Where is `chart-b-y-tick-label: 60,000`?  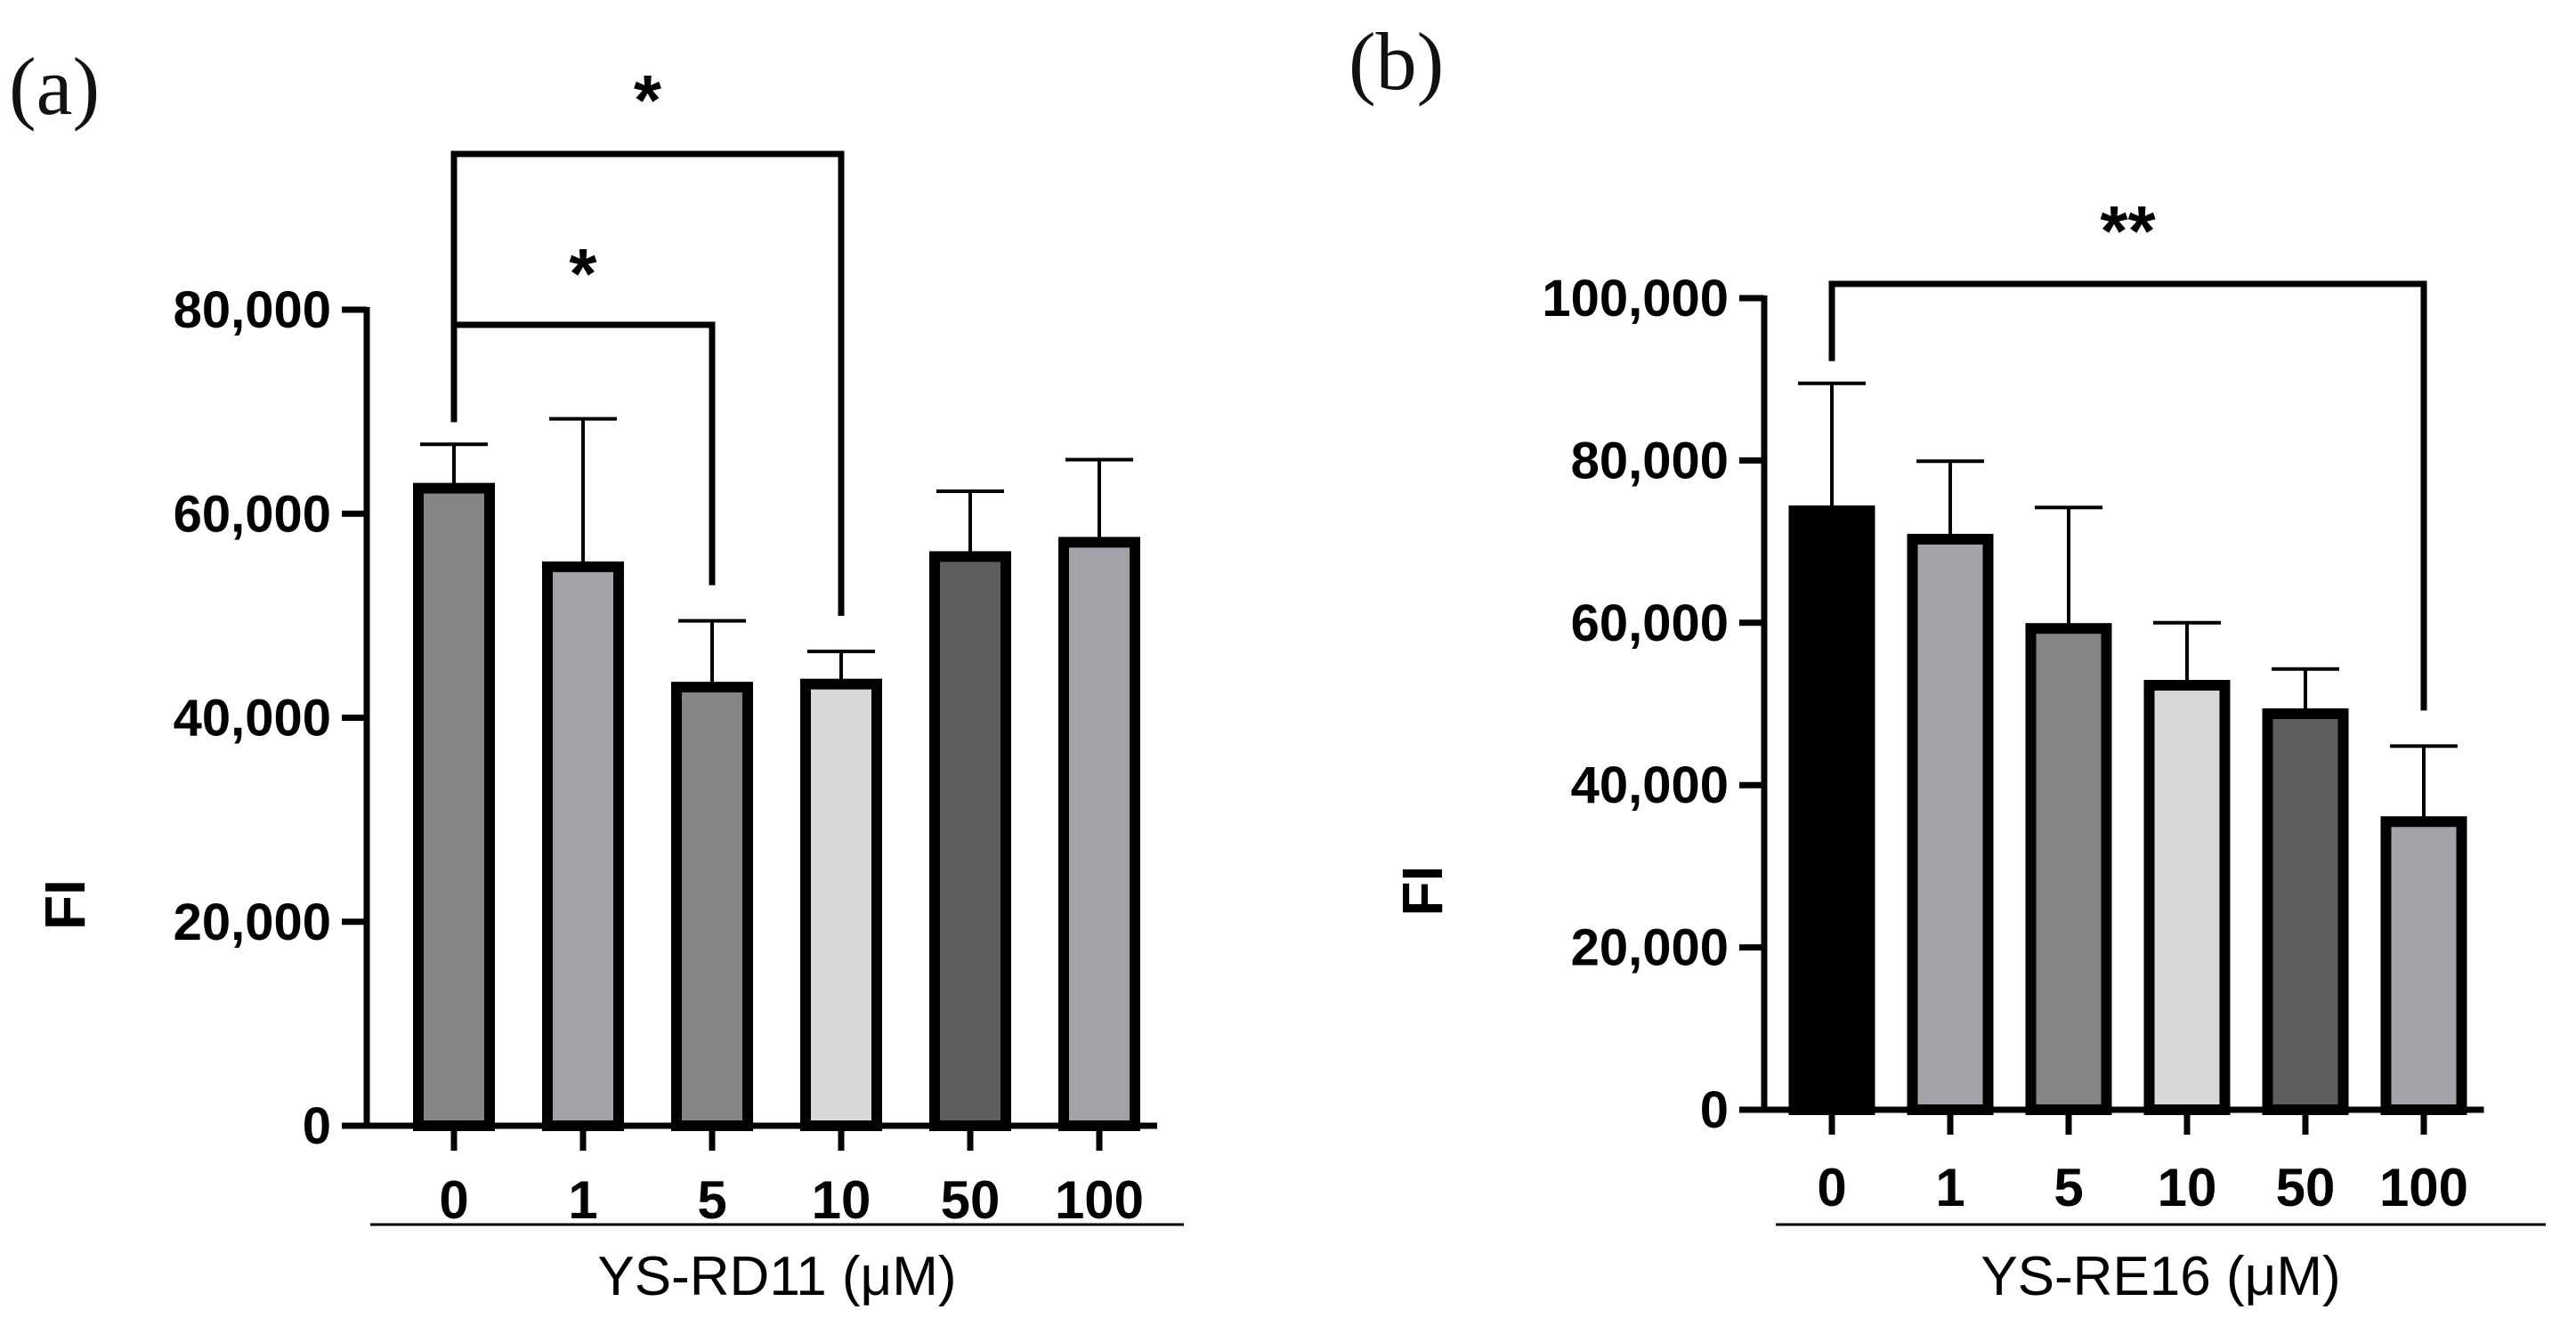
chart-b-y-tick-label: 60,000 is located at coordinates (1650, 623).